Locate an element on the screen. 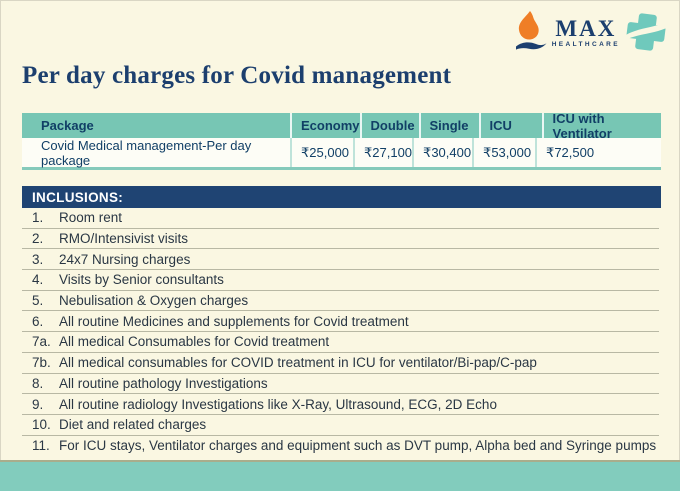 The width and height of the screenshot is (680, 491). list-item-number: 6. is located at coordinates (38, 321).